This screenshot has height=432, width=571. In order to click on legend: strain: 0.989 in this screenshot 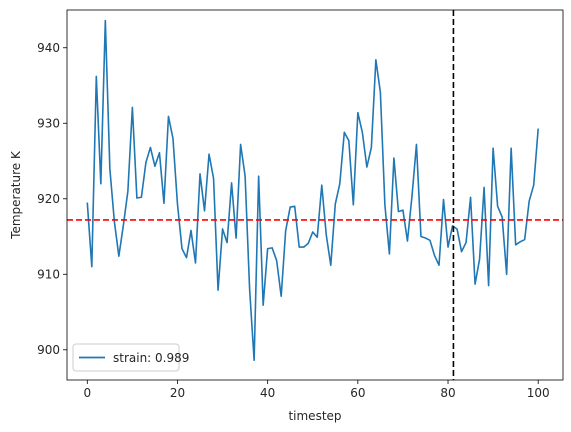, I will do `click(130, 357)`.